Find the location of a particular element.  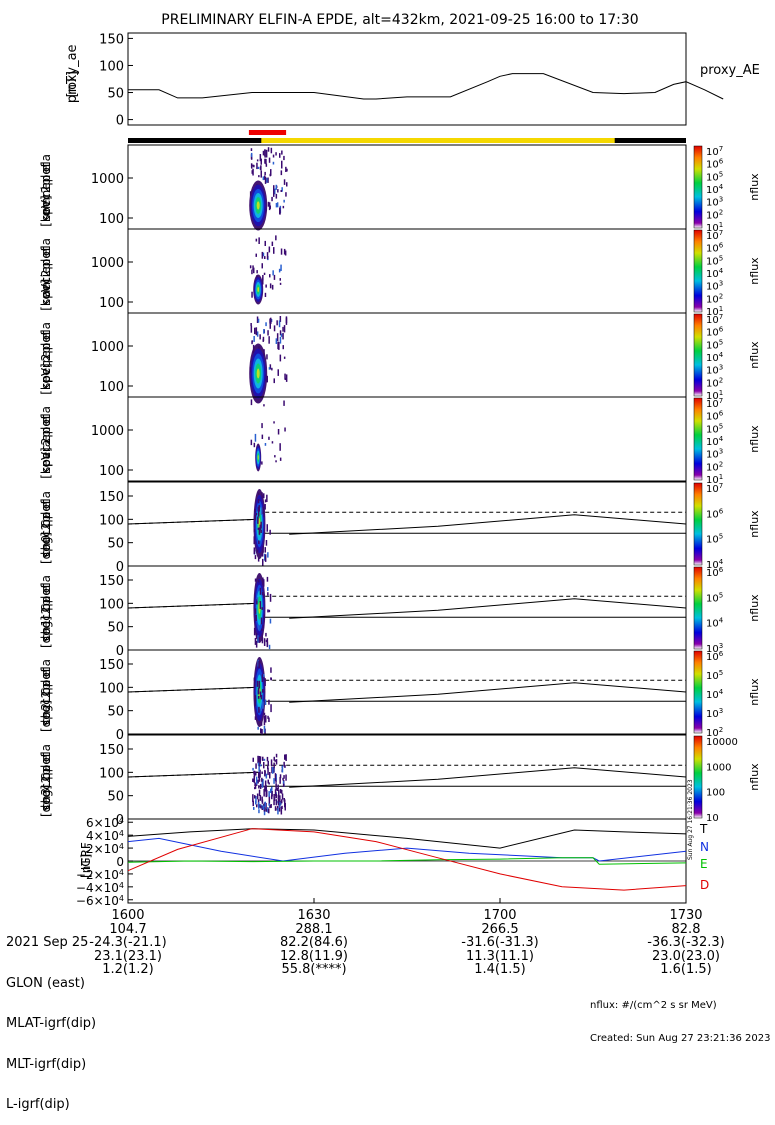

igrf-series-label-E: E is located at coordinates (704, 864).